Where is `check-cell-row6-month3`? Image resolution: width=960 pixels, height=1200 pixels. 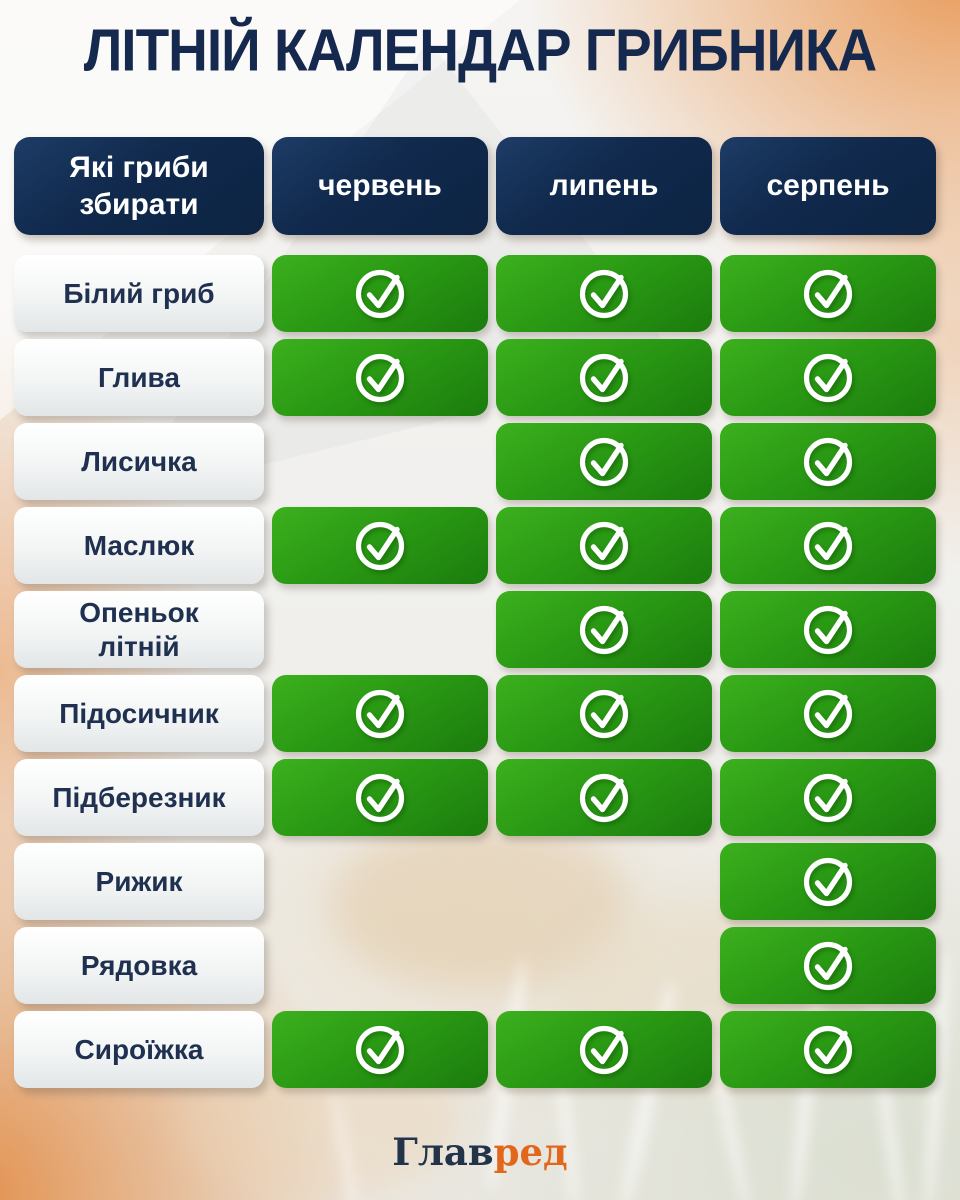 check-cell-row6-month3 is located at coordinates (828, 713).